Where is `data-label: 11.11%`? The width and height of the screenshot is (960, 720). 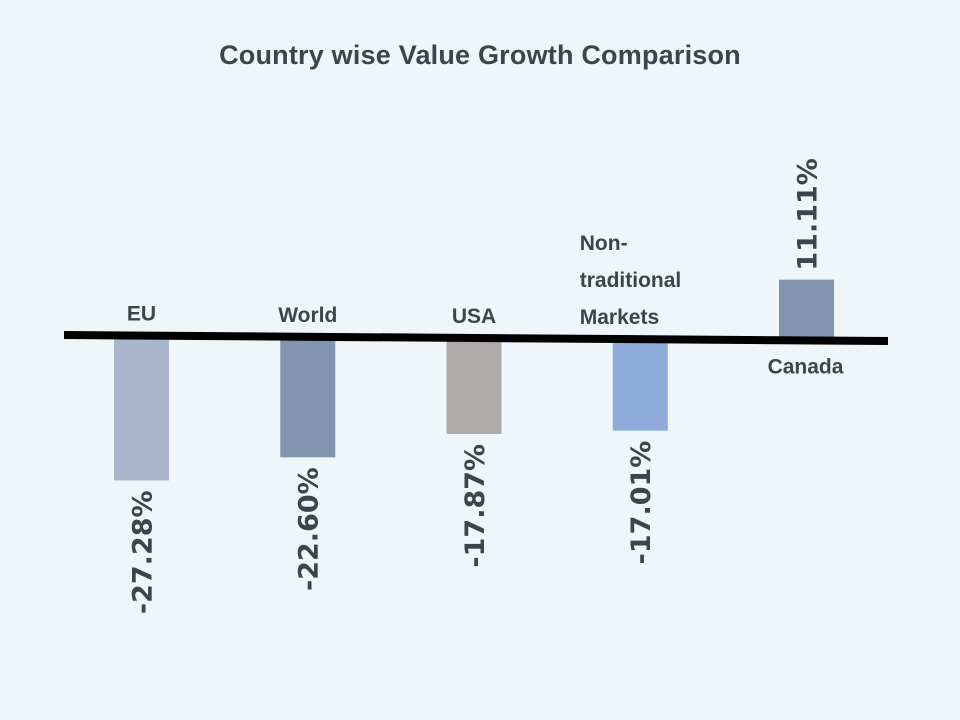 data-label: 11.11% is located at coordinates (808, 214).